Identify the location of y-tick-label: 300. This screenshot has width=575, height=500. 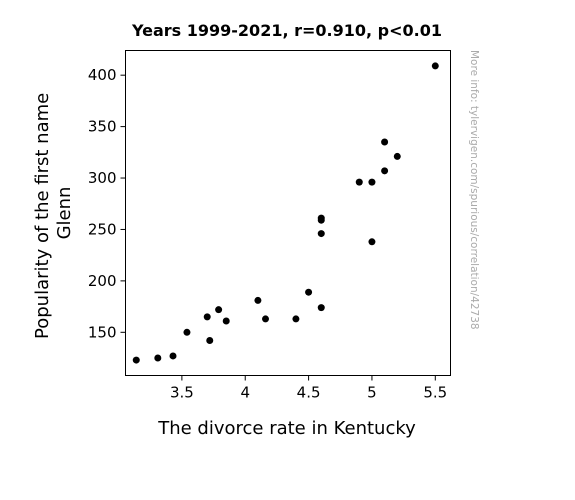
(102, 178).